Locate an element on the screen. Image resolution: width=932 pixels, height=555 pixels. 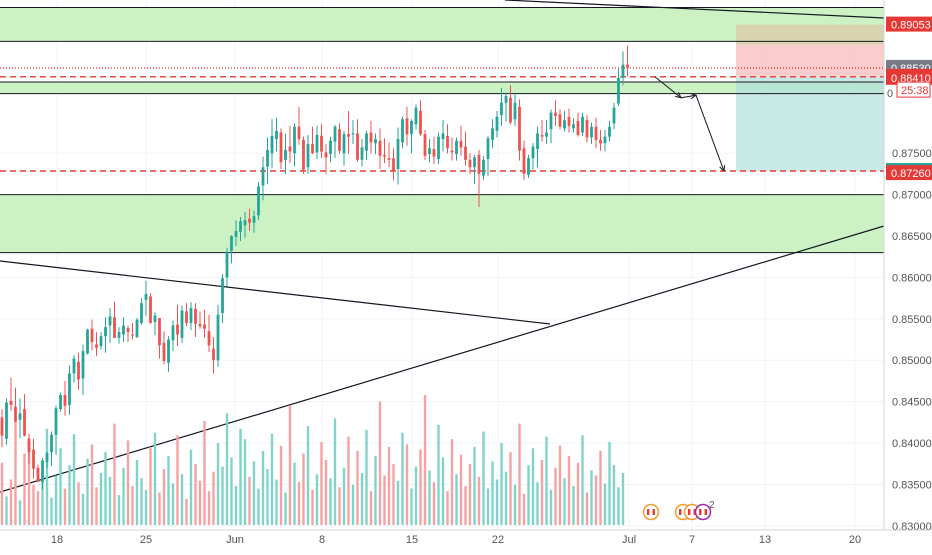
price-tick-label: 0.83500 is located at coordinates (912, 485).